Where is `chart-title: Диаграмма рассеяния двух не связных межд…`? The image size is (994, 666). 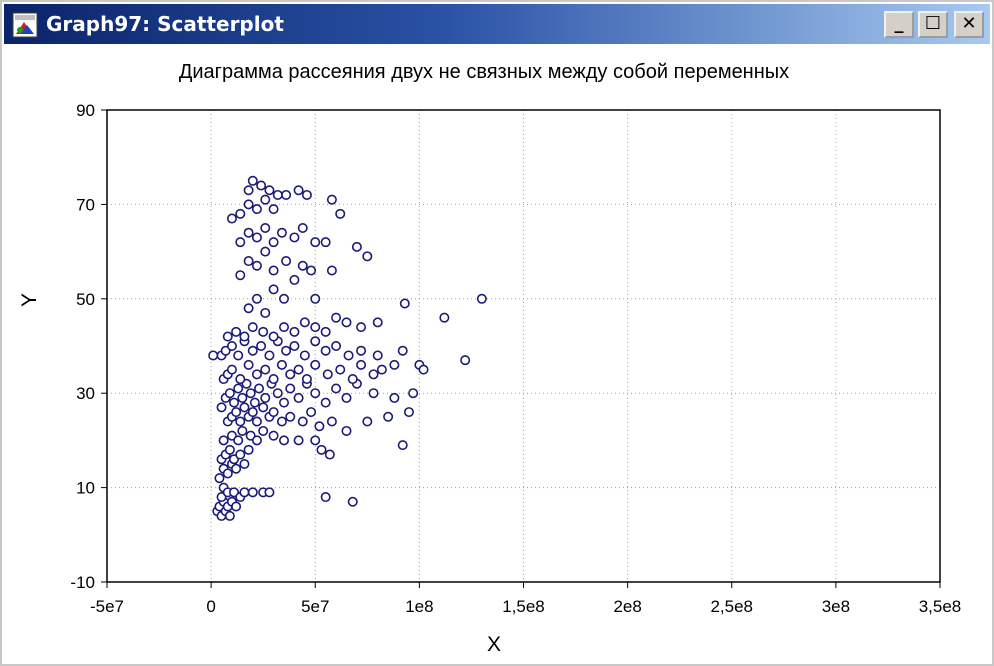
chart-title: Диаграмма рассеяния двух не связных межд… is located at coordinates (484, 72).